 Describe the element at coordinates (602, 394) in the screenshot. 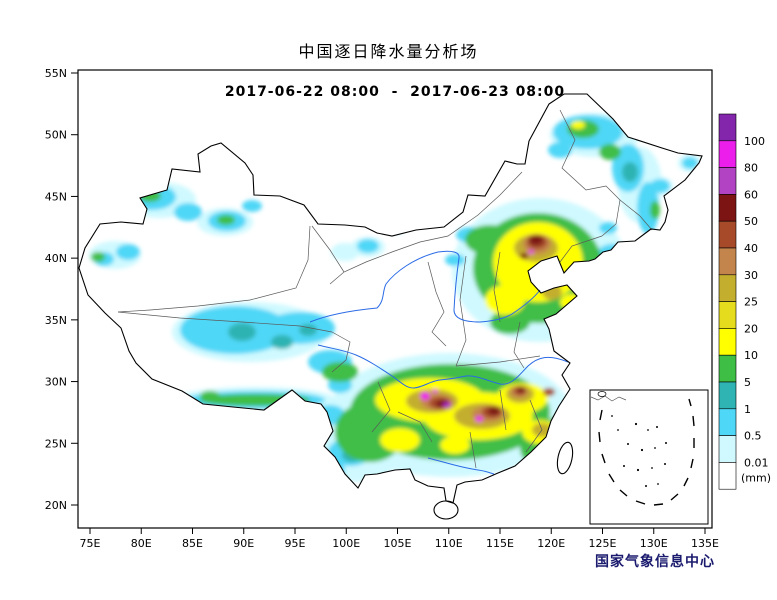

I see `inset-hainan` at that location.